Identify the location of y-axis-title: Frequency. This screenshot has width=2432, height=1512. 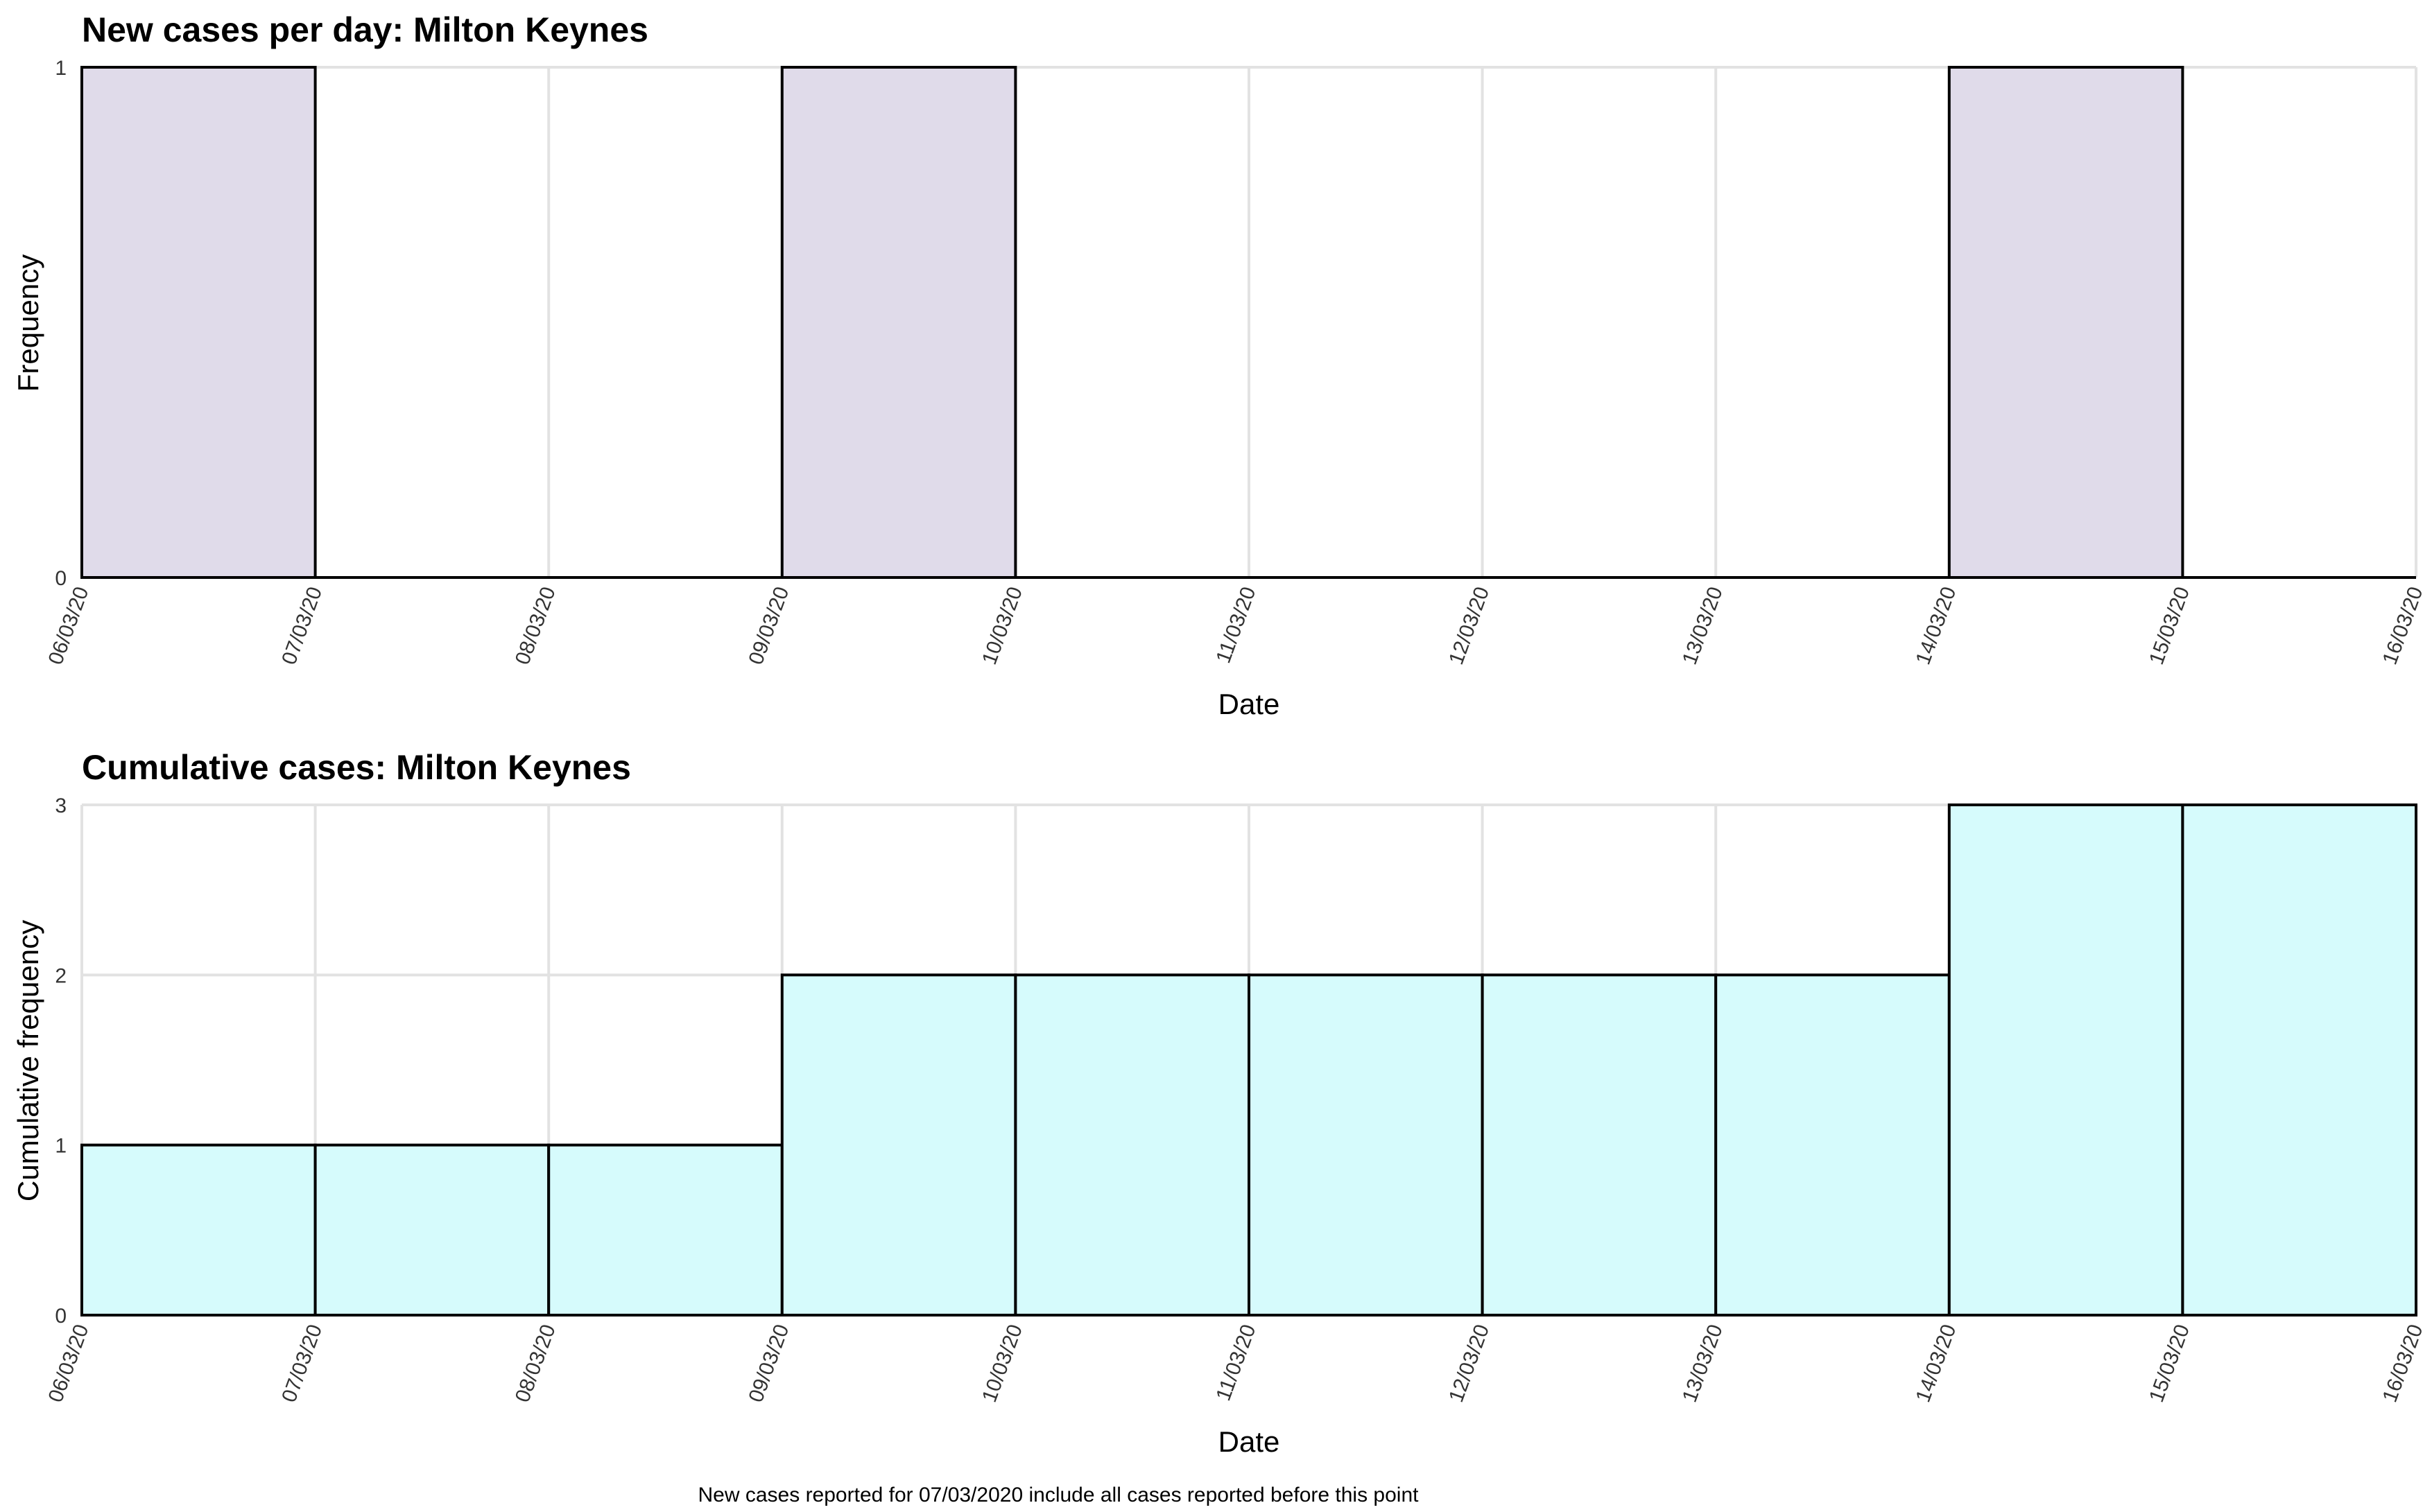
(28, 323).